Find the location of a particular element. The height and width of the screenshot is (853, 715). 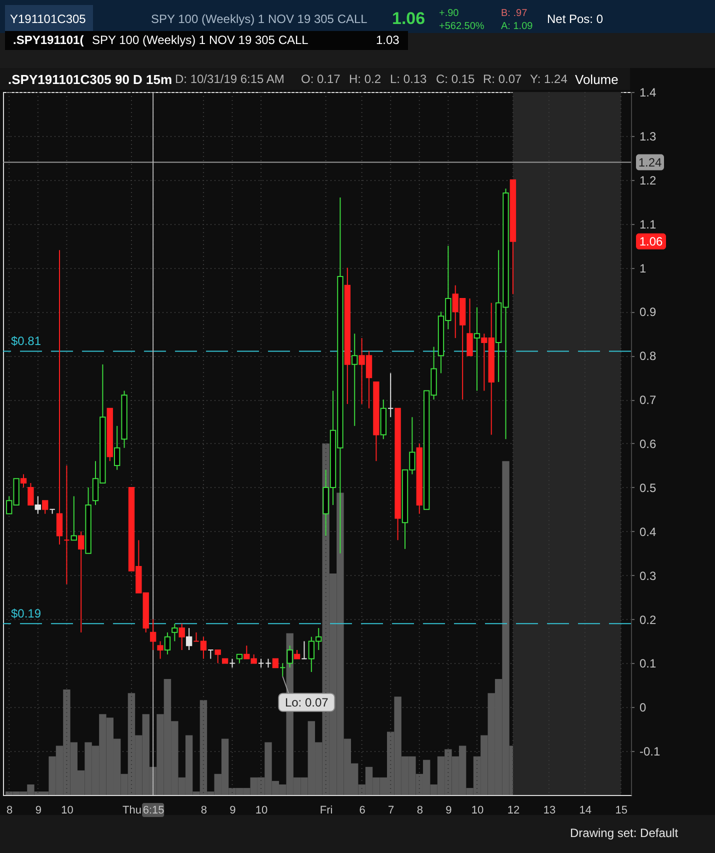

y-tick-label: 0.8 is located at coordinates (648, 356).